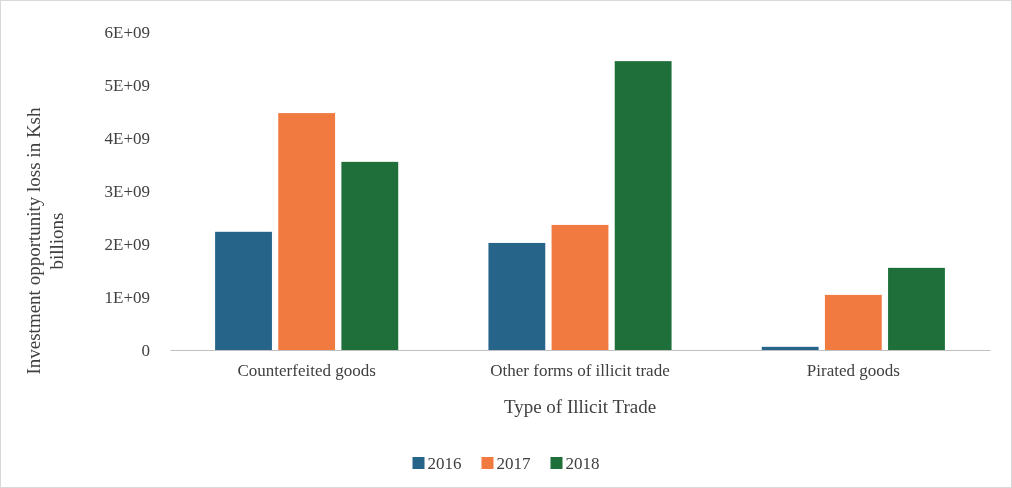 The image size is (1012, 488). I want to click on x-axis-title: Type of Illicit Trade, so click(580, 406).